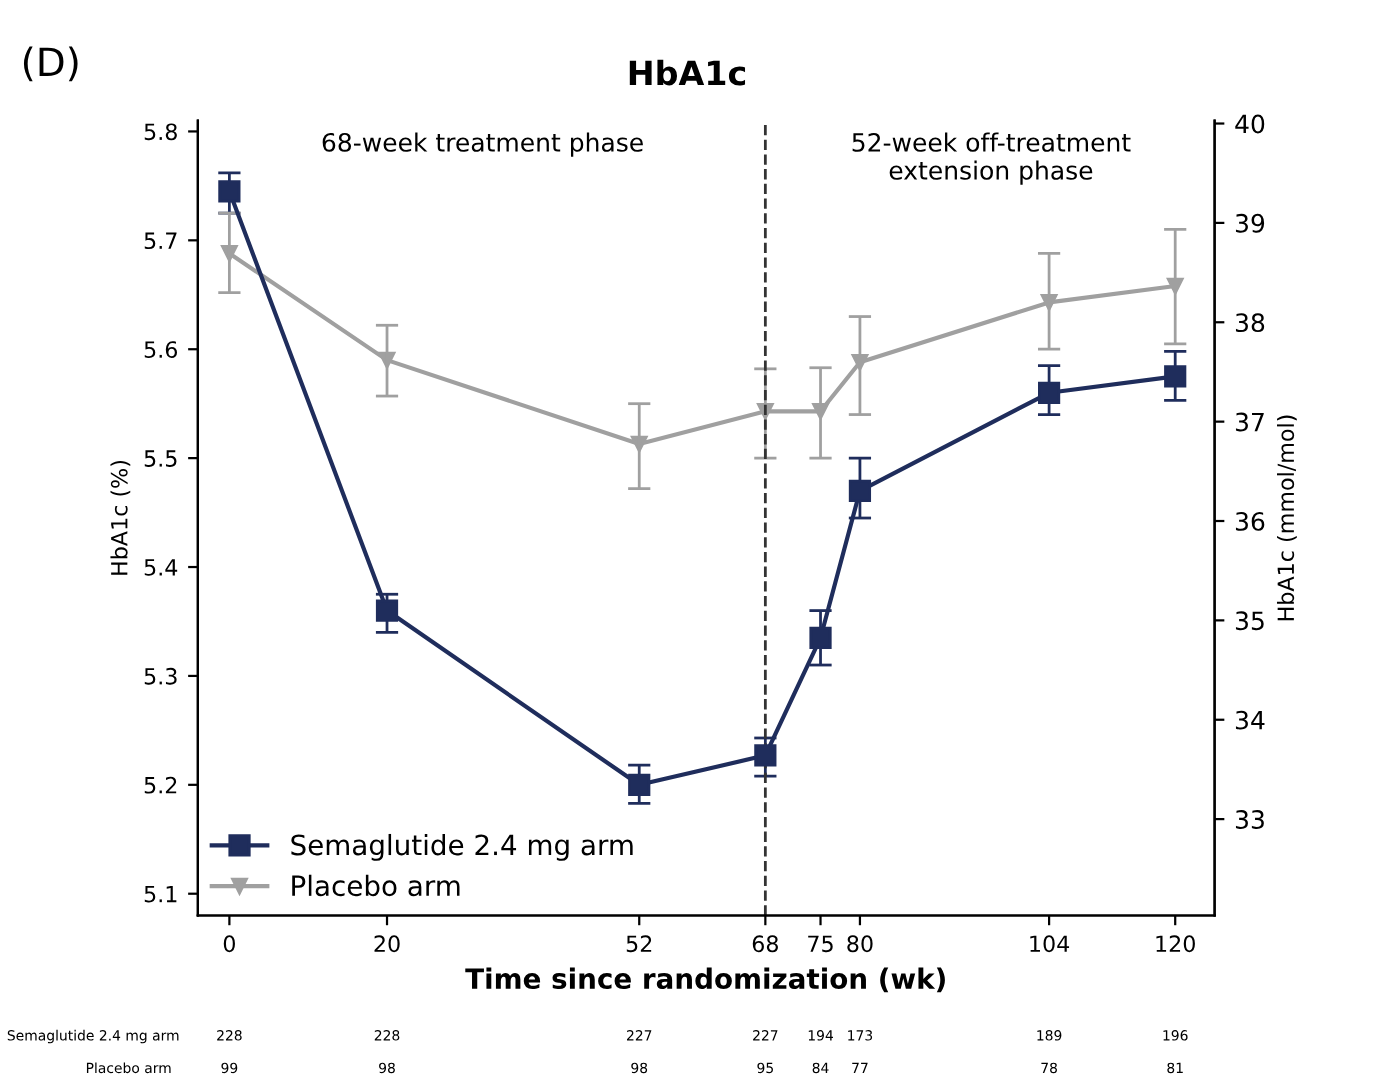  I want to click on annotation: 52-week off-treatment extension phase, so click(991, 158).